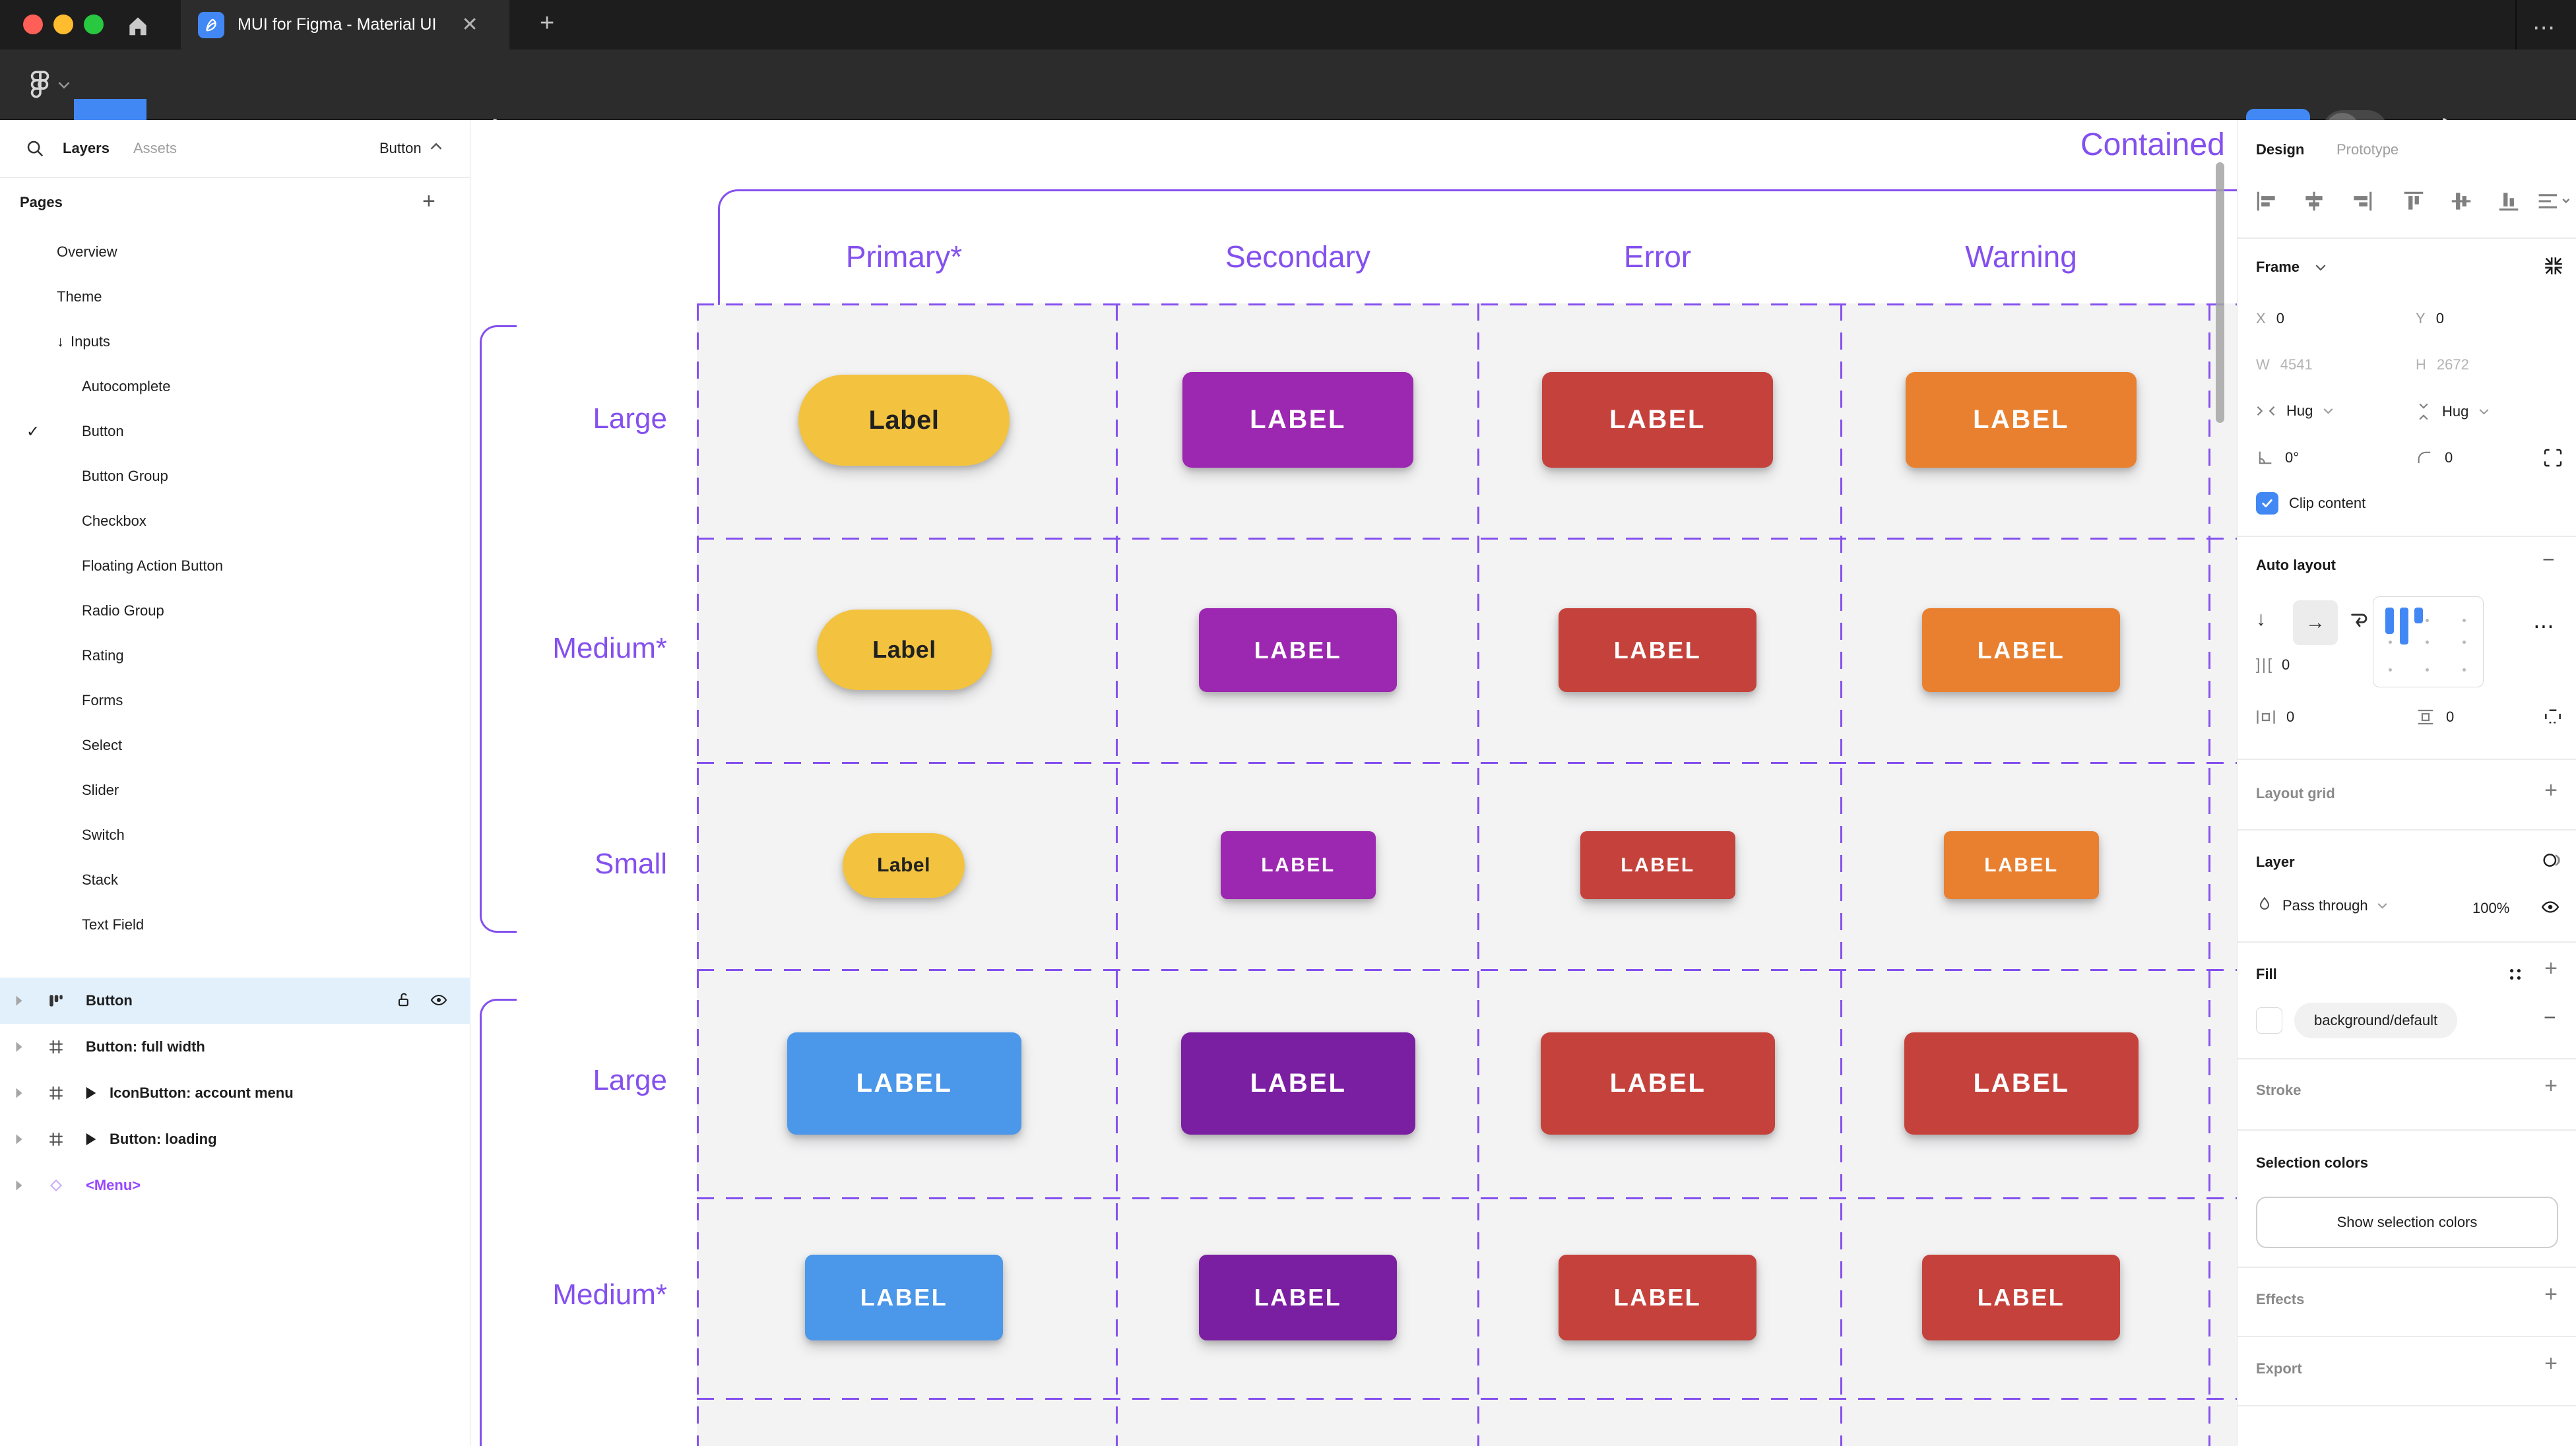 This screenshot has height=1446, width=2576. I want to click on blend-mode-field: Pass through, so click(2321, 906).